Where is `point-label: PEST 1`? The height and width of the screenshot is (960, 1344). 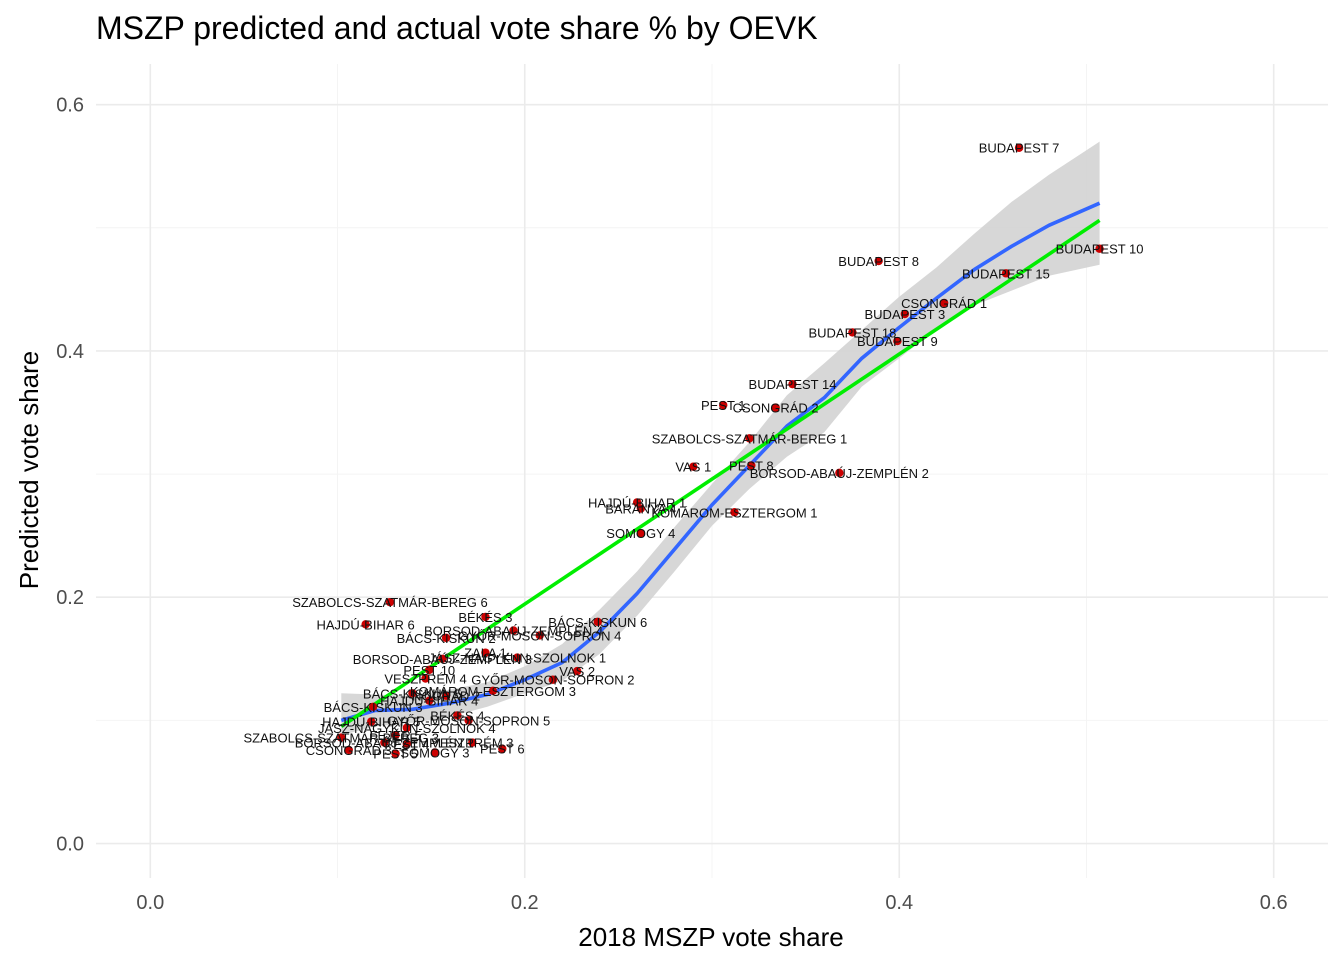 point-label: PEST 1 is located at coordinates (723, 405).